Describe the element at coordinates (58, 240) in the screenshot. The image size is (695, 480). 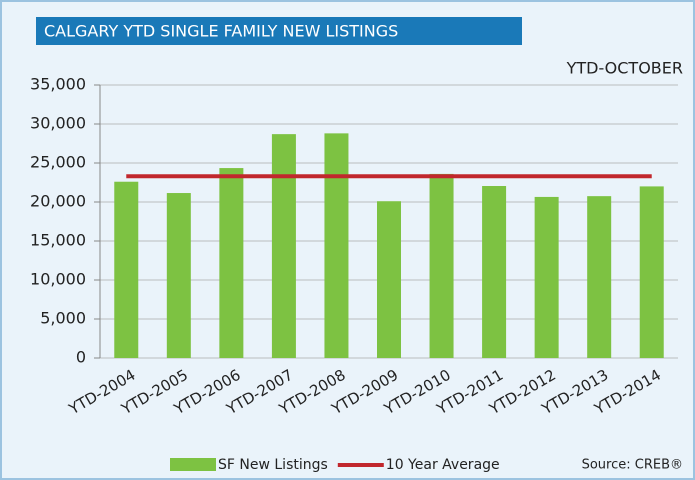
I see `y-tick-label: 15,000` at that location.